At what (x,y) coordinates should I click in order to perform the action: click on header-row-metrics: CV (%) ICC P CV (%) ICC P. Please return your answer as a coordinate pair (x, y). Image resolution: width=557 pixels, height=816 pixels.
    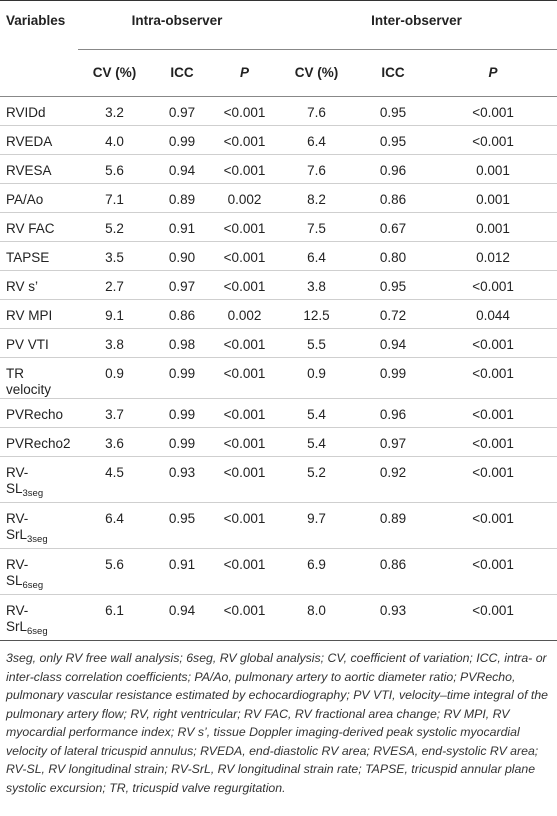
    Looking at the image, I should click on (278, 73).